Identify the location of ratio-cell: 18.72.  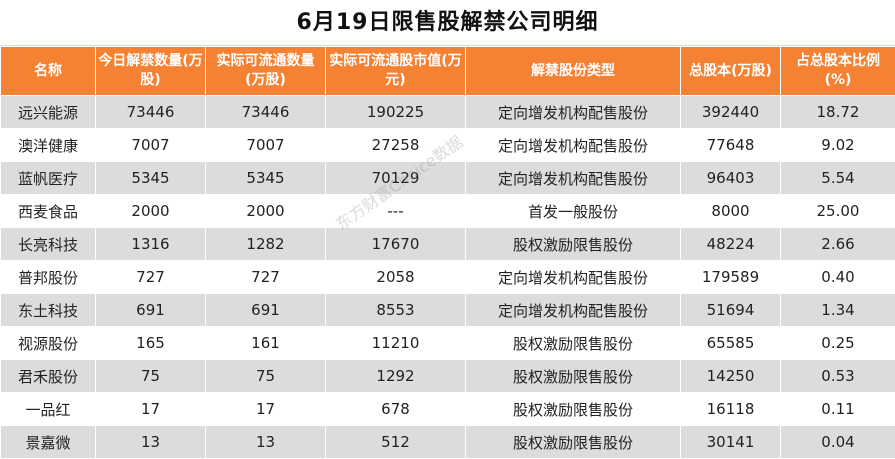
(838, 112).